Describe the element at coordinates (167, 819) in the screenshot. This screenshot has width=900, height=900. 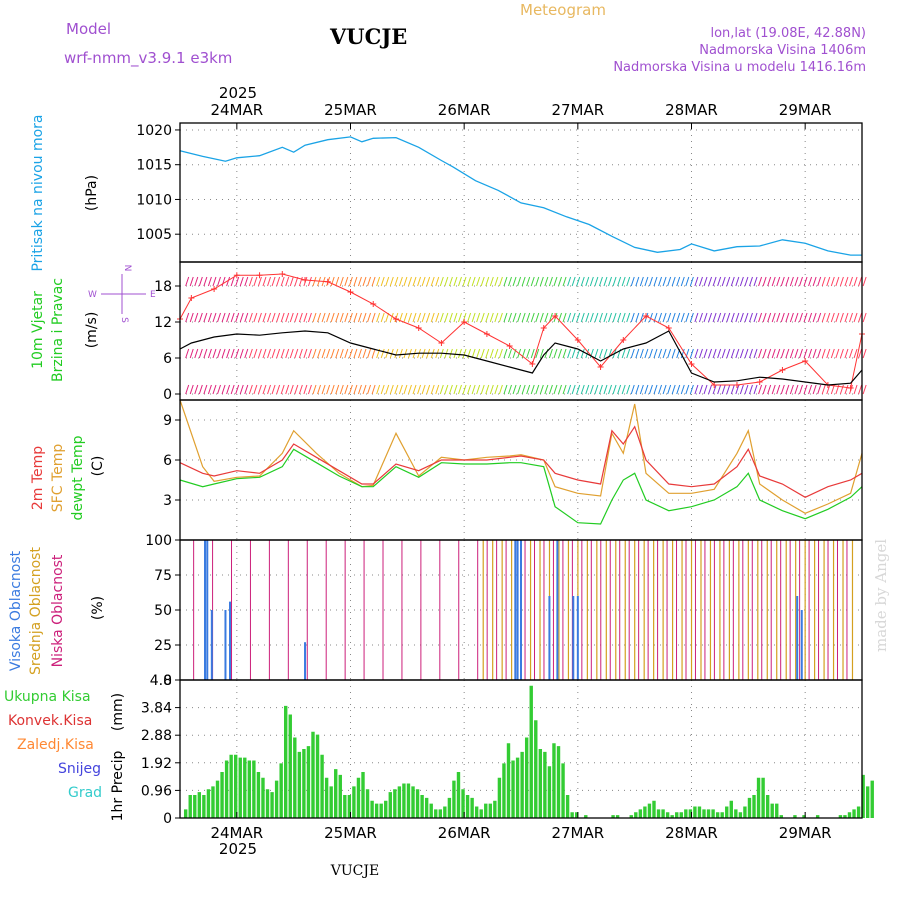
I see `y-tick-label: 0` at that location.